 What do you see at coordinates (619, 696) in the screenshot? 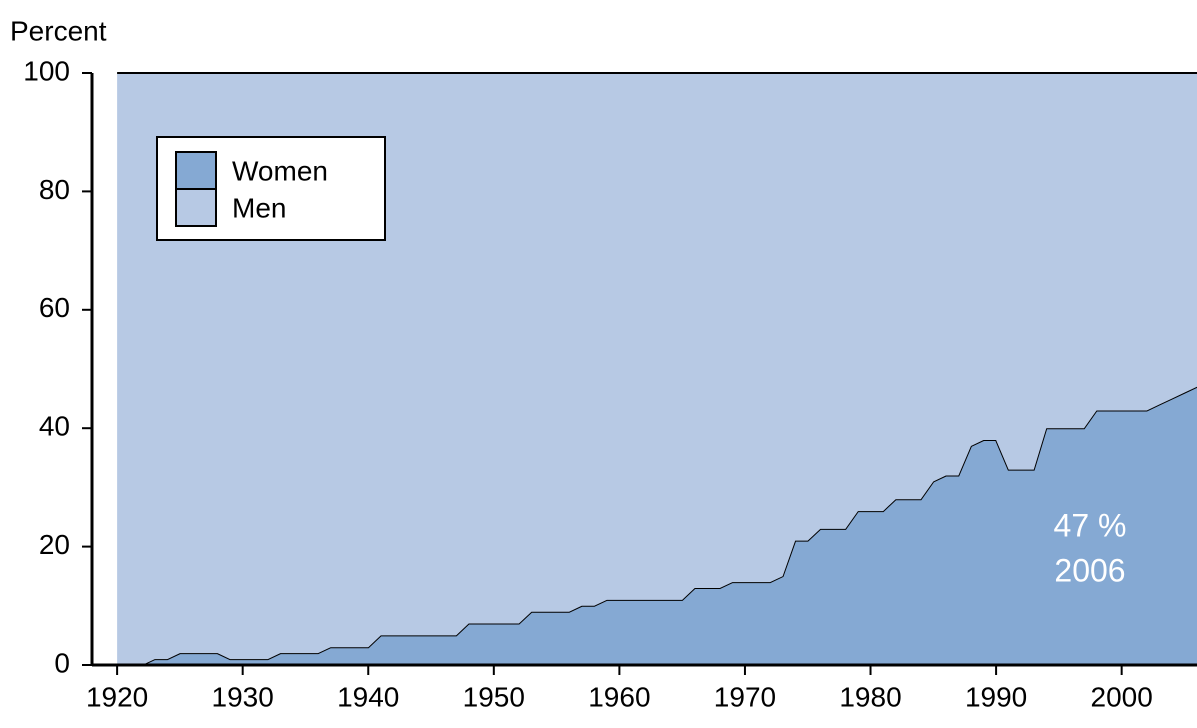
I see `x-tick-label: 1960` at bounding box center [619, 696].